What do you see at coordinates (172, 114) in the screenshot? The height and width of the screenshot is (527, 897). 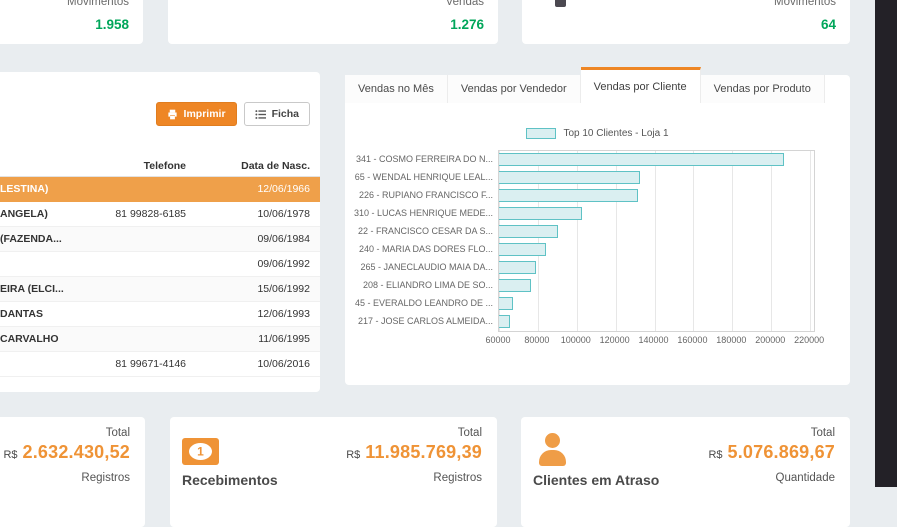 I see `printer-icon` at bounding box center [172, 114].